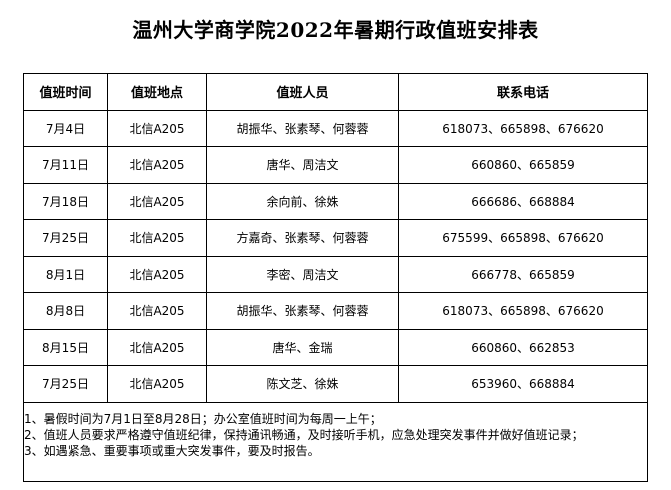 The width and height of the screenshot is (671, 490). I want to click on cell-staff: 唐华、周洁文, so click(302, 165).